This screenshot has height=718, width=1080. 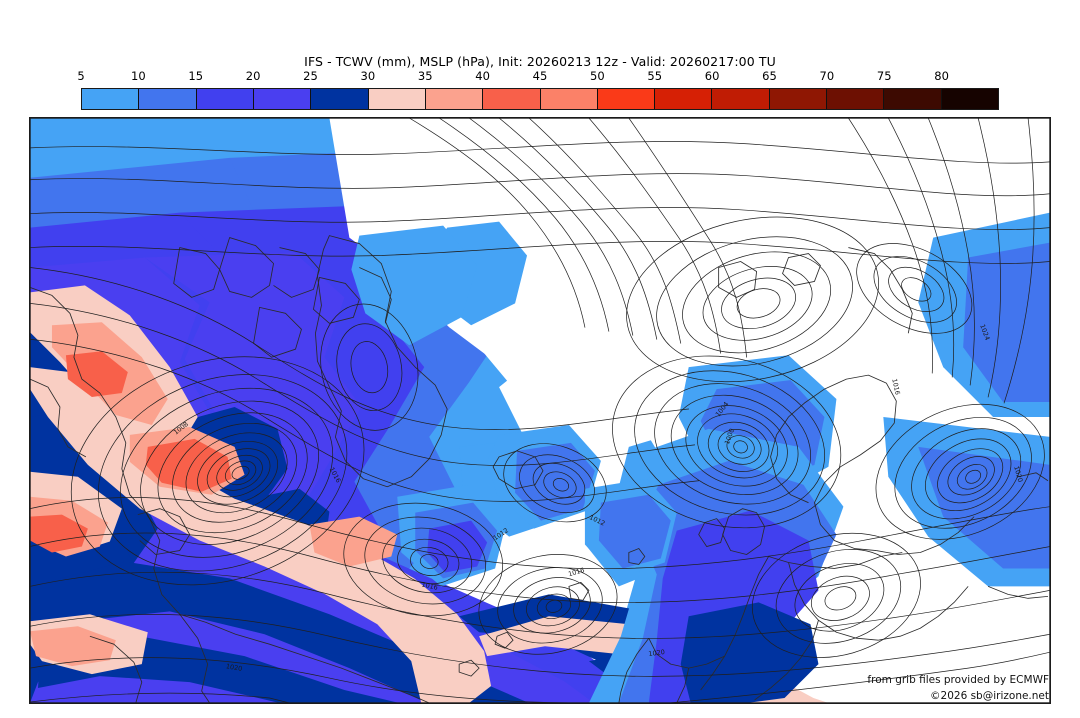 I want to click on colorbar-swatch-near-black, so click(x=913, y=99).